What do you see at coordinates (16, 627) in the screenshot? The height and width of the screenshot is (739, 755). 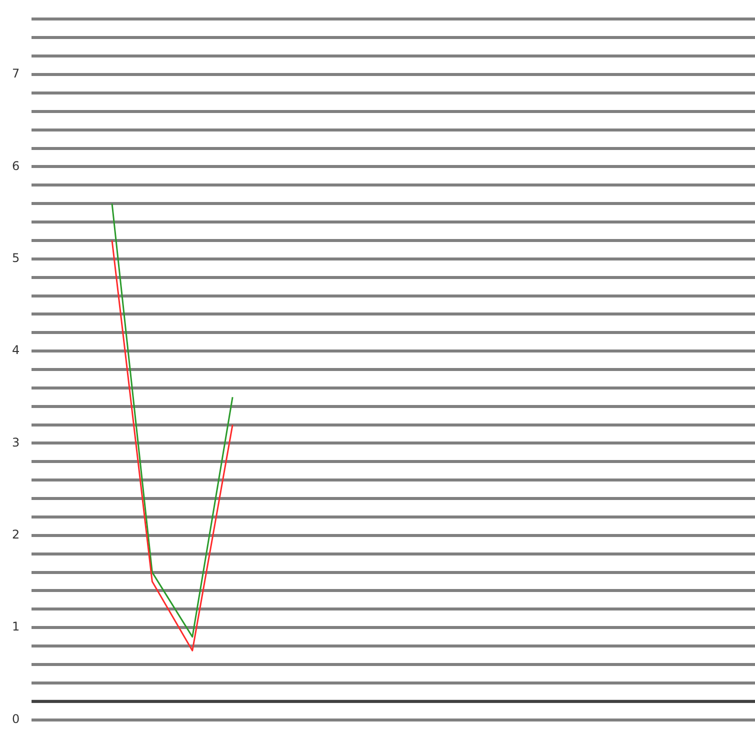 I see `y-tick-label: 1` at bounding box center [16, 627].